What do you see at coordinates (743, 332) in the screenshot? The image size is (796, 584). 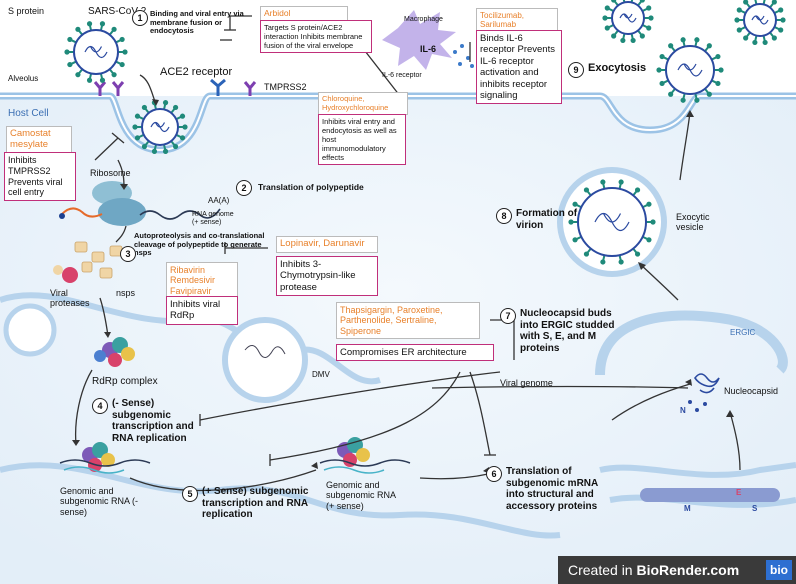 I see `ergic-label: ERGIC` at bounding box center [743, 332].